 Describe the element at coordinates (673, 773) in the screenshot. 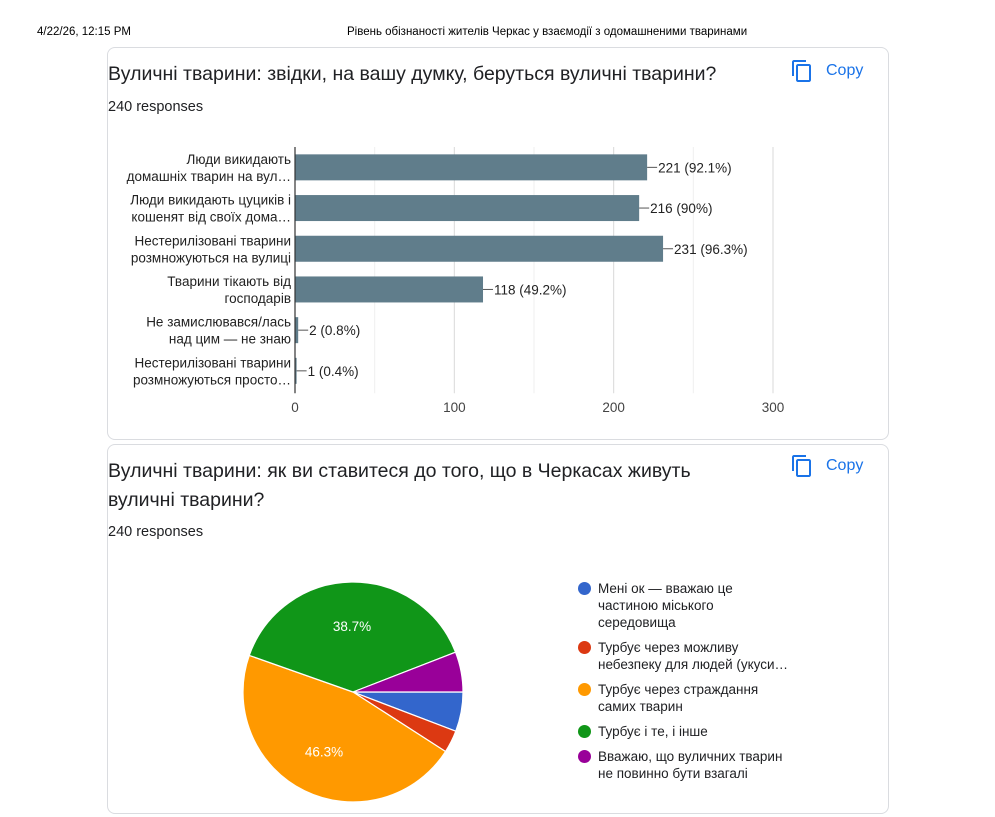

I see `legend-label: не повинно бути взагалі` at that location.